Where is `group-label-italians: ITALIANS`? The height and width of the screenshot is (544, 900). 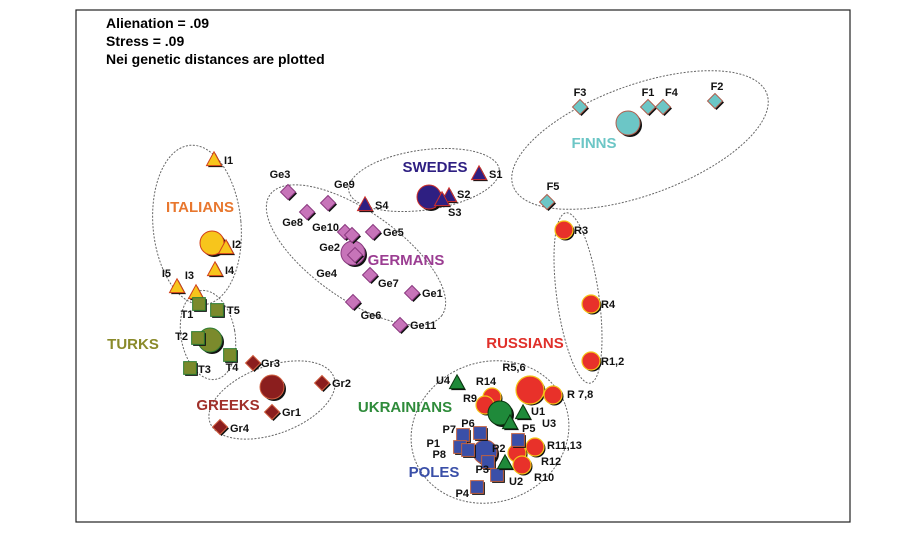 group-label-italians: ITALIANS is located at coordinates (200, 207).